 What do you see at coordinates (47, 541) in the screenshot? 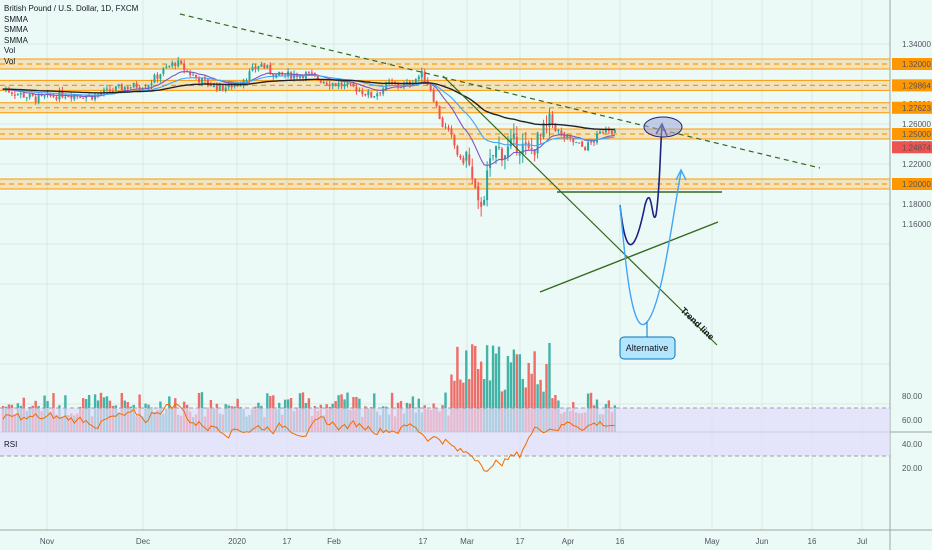
I see `time-tick-label: Nov` at bounding box center [47, 541].